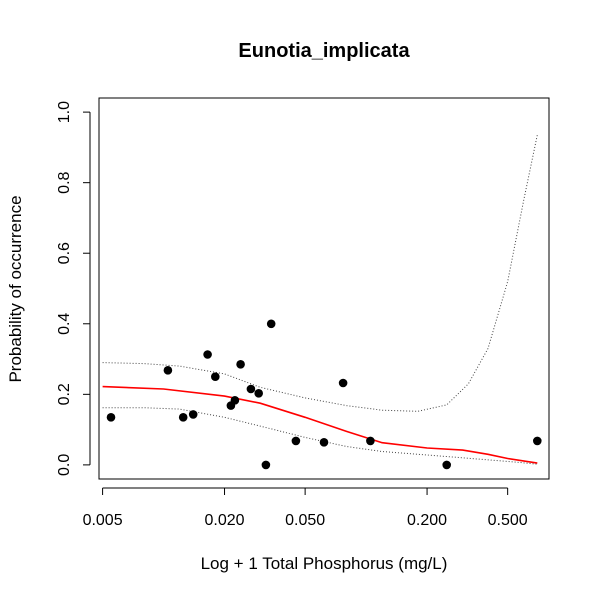  Describe the element at coordinates (305, 520) in the screenshot. I see `x-tick-label: 0.050` at that location.